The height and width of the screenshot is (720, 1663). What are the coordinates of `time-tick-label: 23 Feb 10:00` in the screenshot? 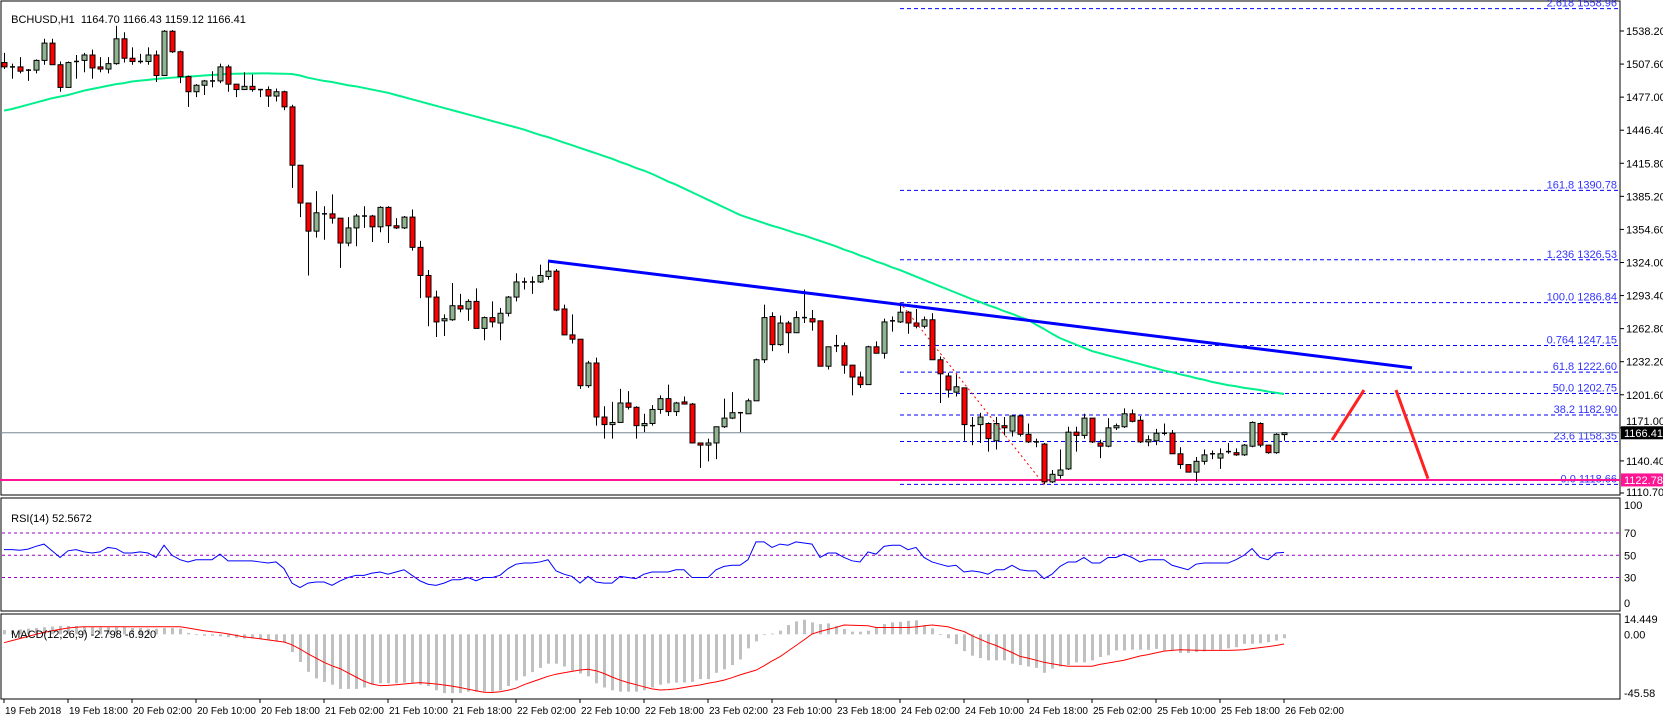 It's located at (802, 711).